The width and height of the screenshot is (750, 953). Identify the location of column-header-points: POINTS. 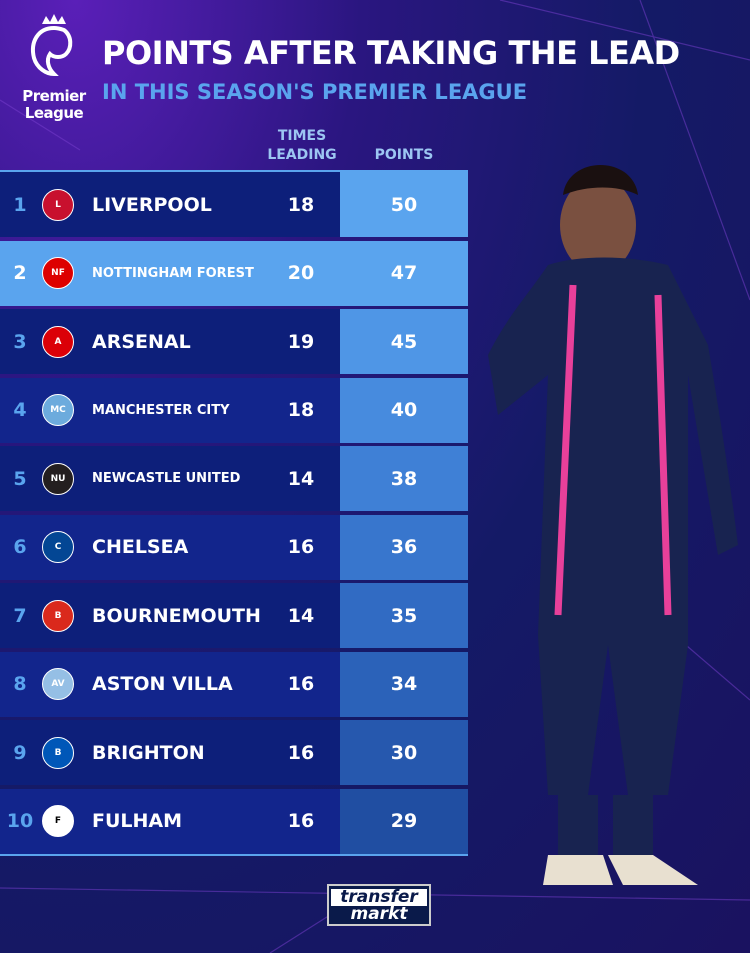
(404, 155).